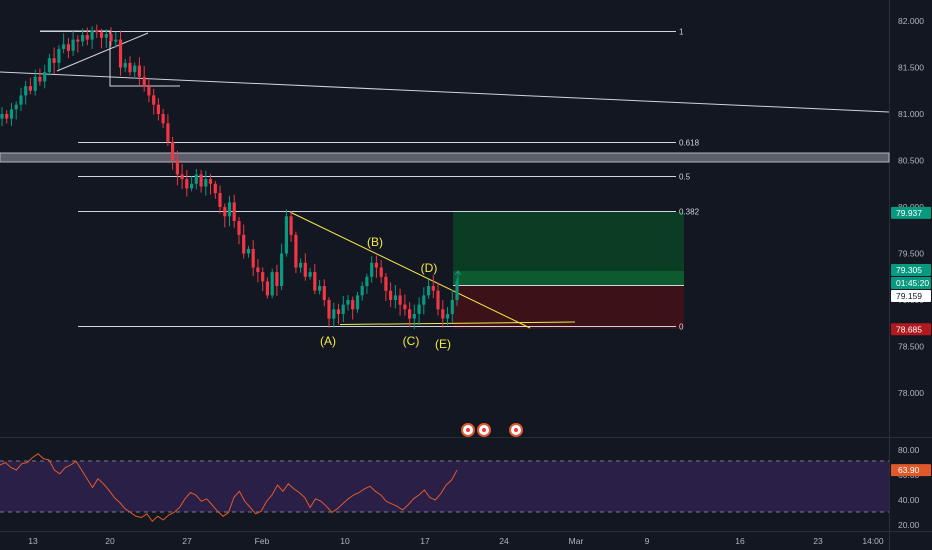 This screenshot has width=932, height=550. What do you see at coordinates (456, 541) in the screenshot?
I see `time-axis: 13 20 27 Feb 10 17 24 Mar 9 16 23 14:00` at bounding box center [456, 541].